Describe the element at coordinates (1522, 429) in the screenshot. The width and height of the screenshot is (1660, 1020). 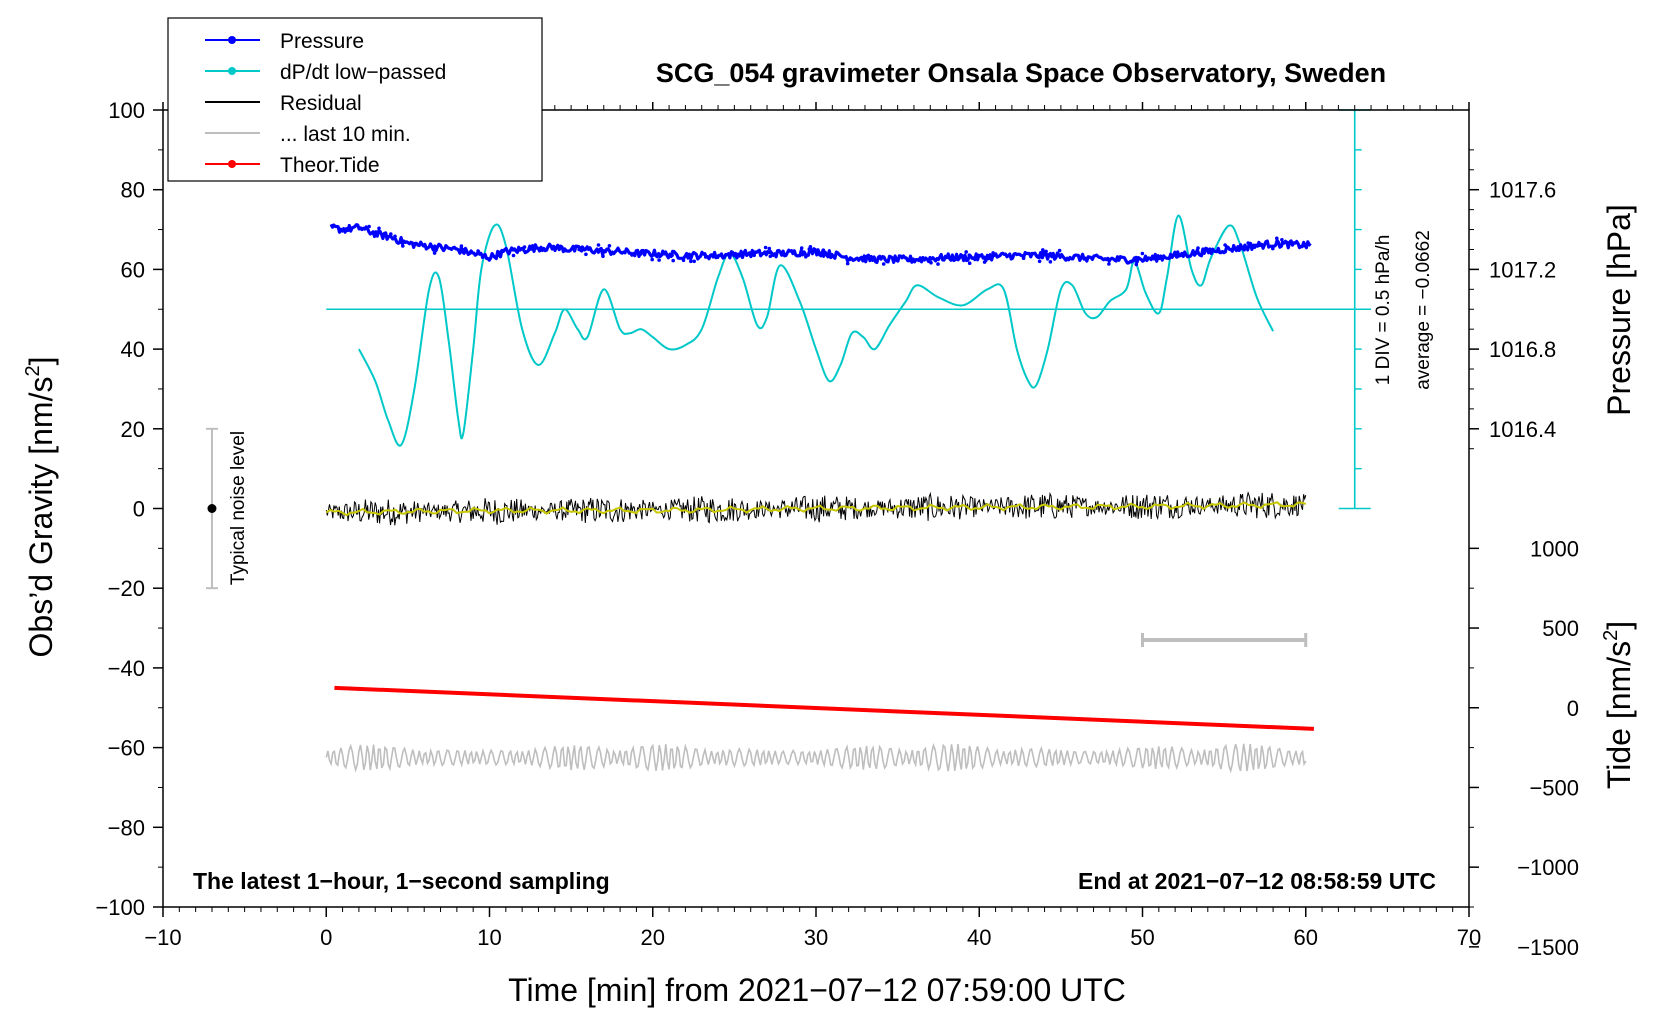
I see `pressure-tick-label: 1016.4` at that location.